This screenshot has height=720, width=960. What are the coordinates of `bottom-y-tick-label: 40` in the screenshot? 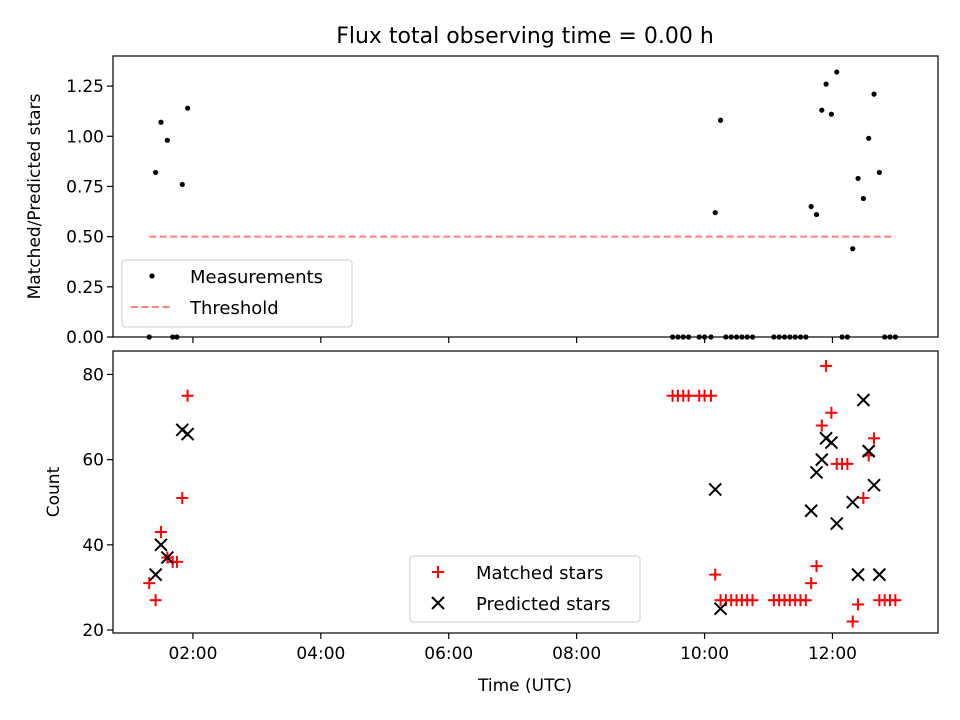 It's located at (93, 546).